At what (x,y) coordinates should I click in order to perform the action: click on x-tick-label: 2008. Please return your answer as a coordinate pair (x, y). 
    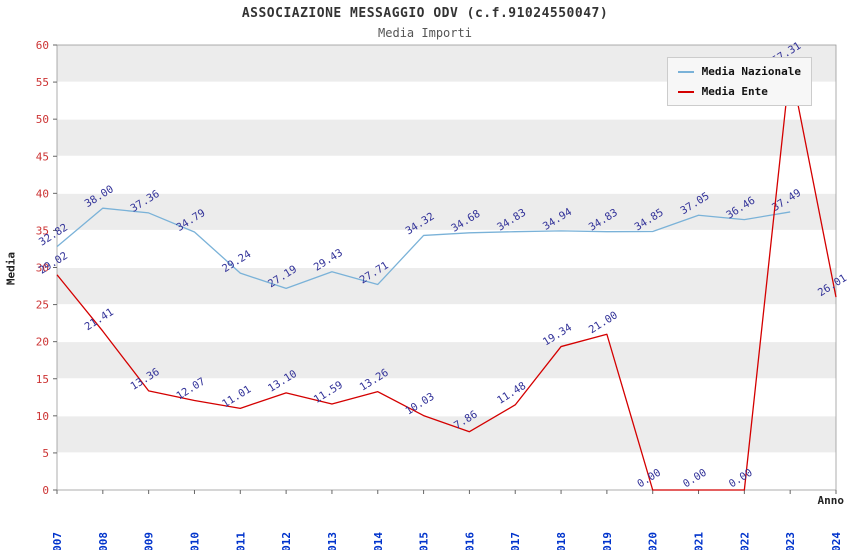
    Looking at the image, I should click on (103, 541).